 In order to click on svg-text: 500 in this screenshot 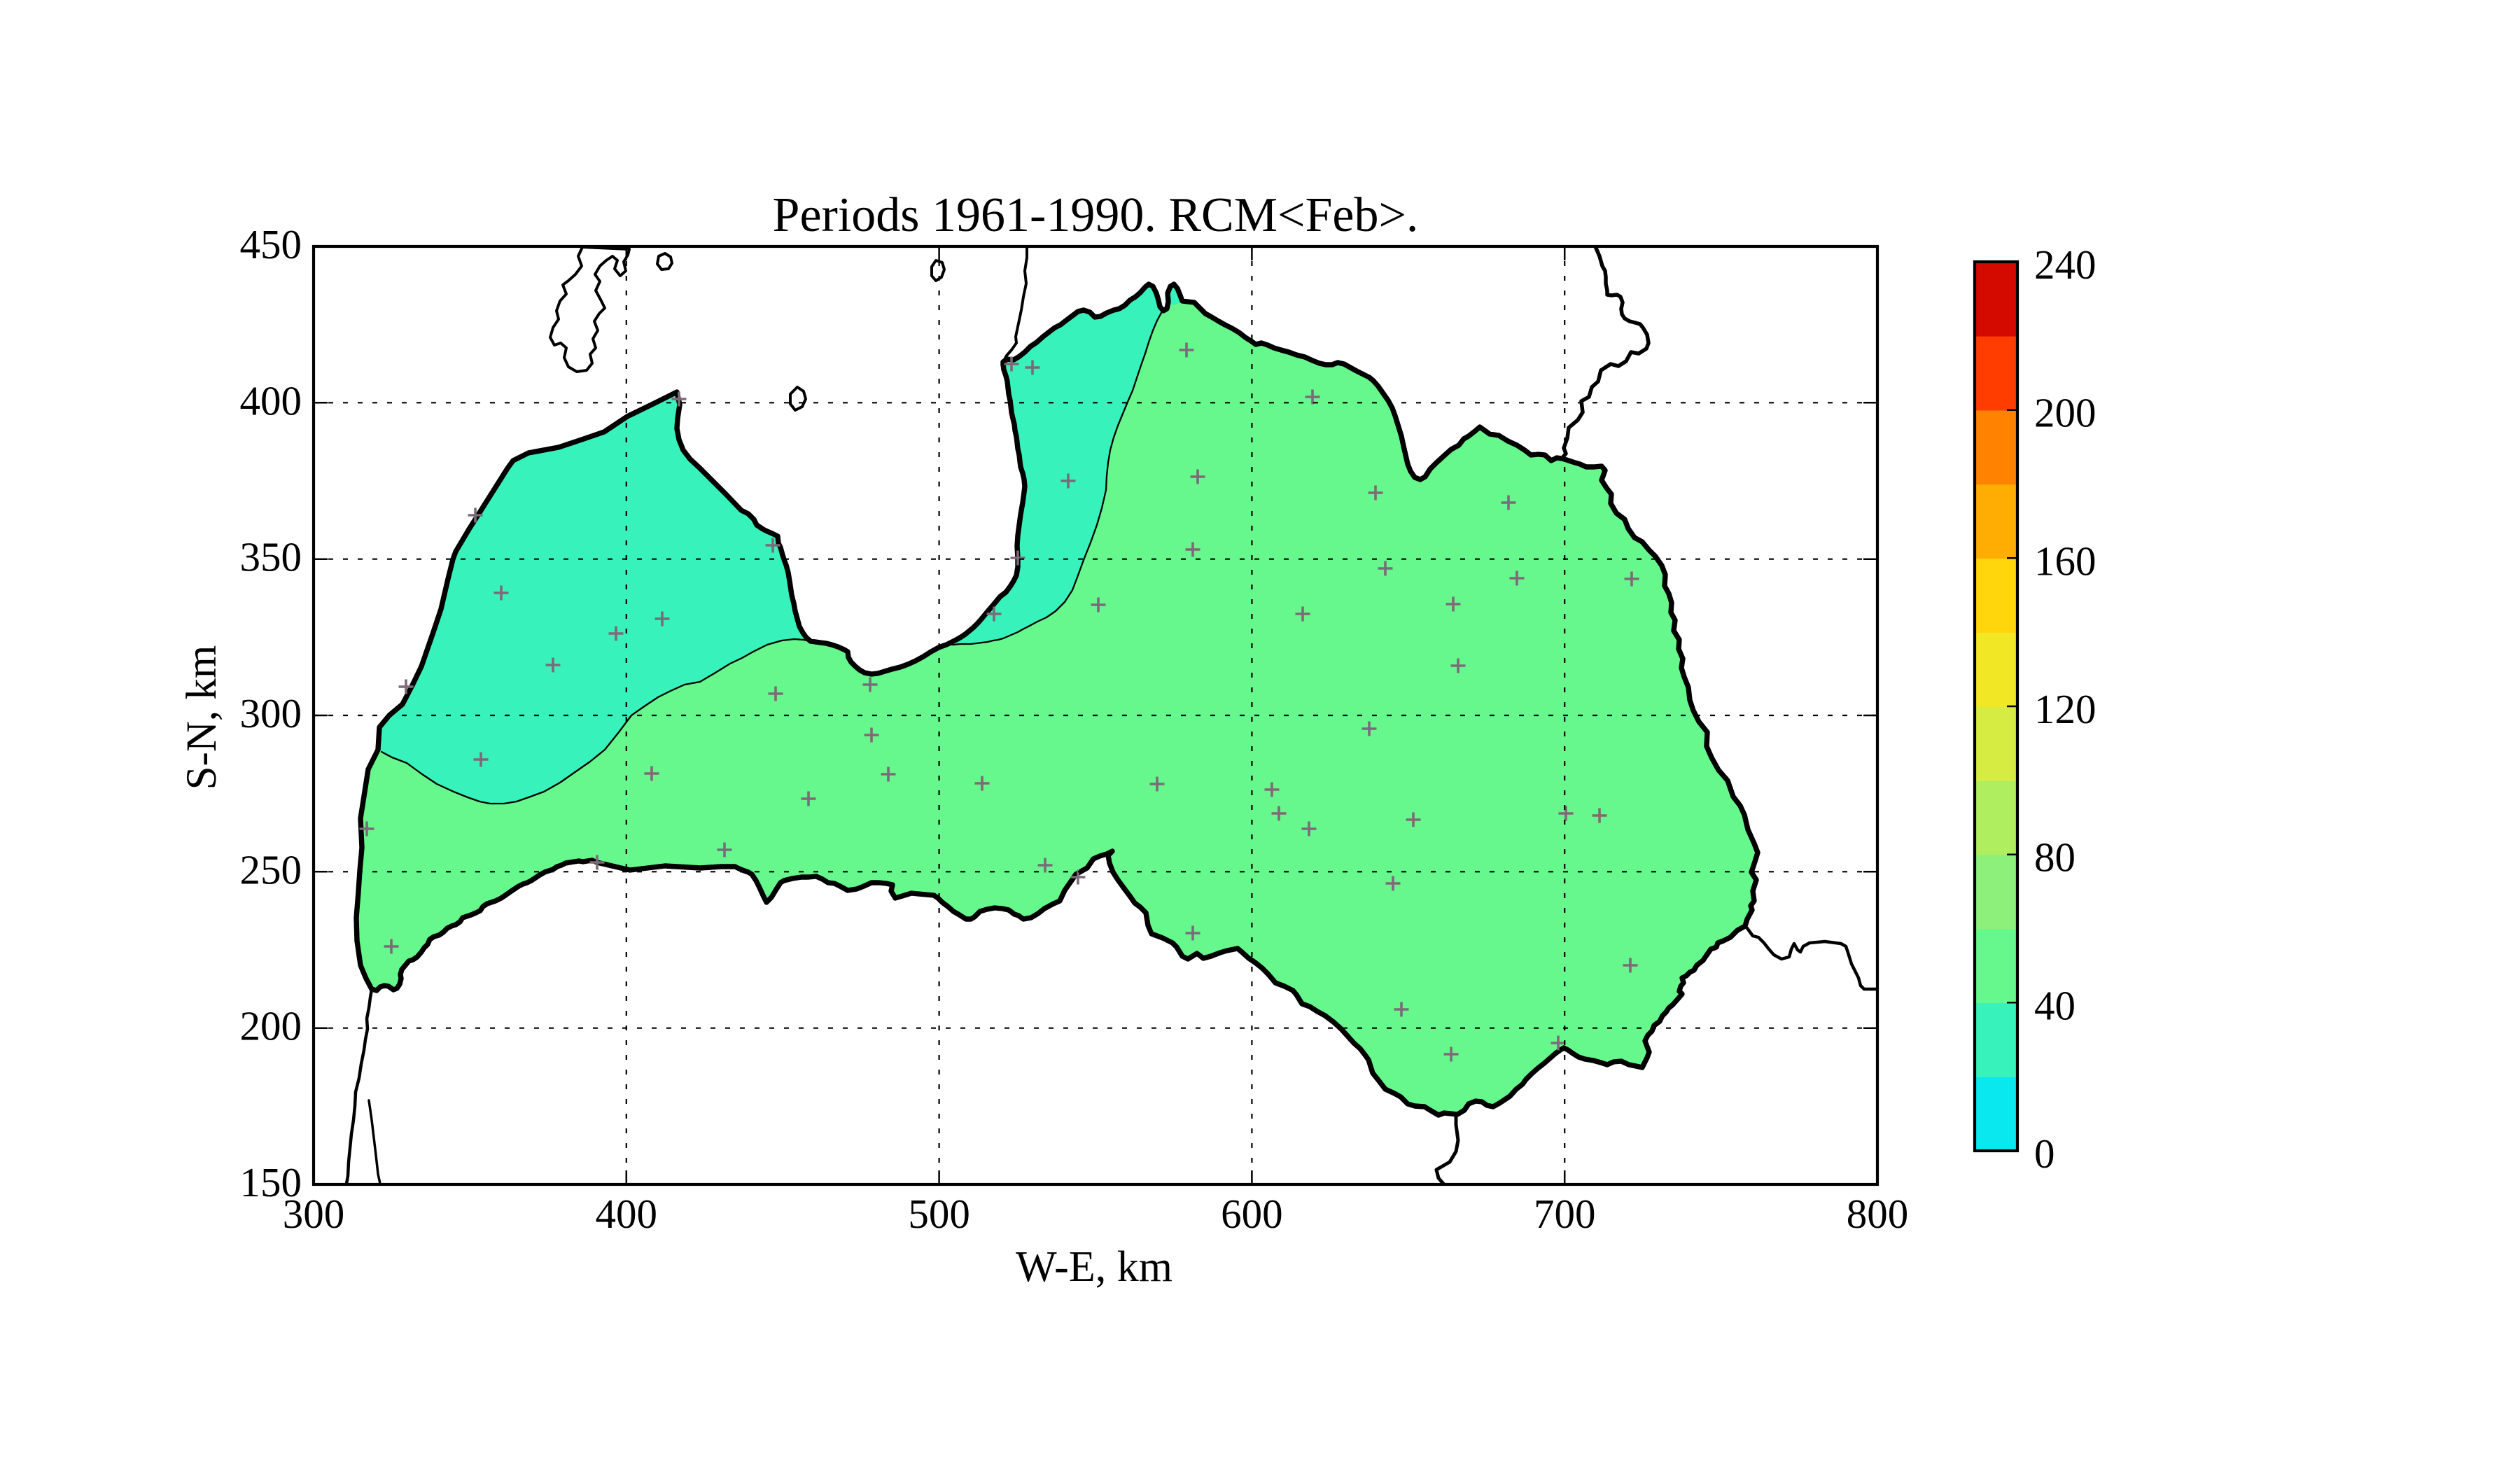, I will do `click(939, 1214)`.